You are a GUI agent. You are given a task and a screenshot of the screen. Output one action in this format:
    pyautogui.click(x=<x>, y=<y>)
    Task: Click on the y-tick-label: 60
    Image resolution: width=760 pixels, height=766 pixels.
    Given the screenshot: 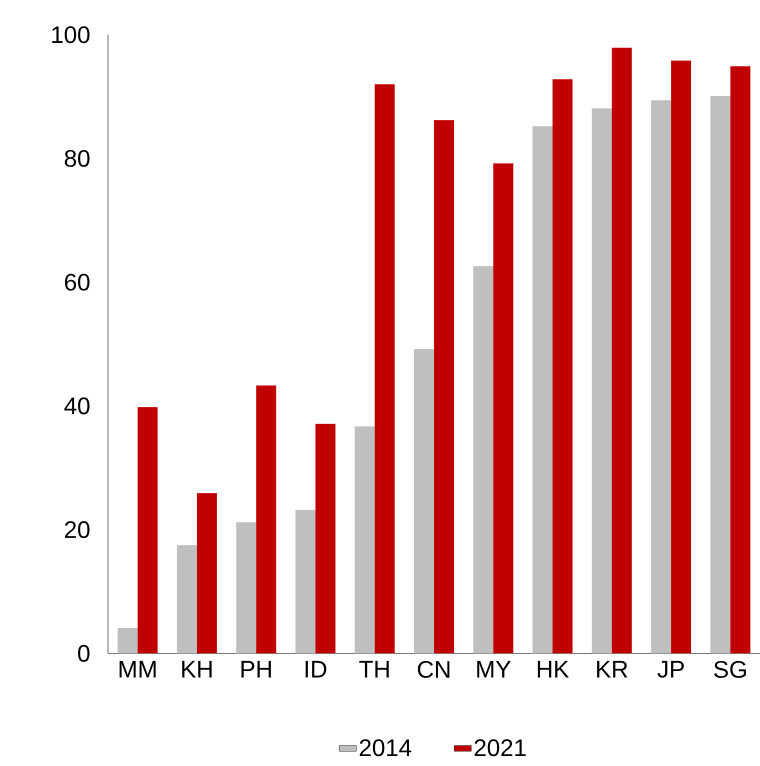 What is the action you would take?
    pyautogui.click(x=77, y=282)
    